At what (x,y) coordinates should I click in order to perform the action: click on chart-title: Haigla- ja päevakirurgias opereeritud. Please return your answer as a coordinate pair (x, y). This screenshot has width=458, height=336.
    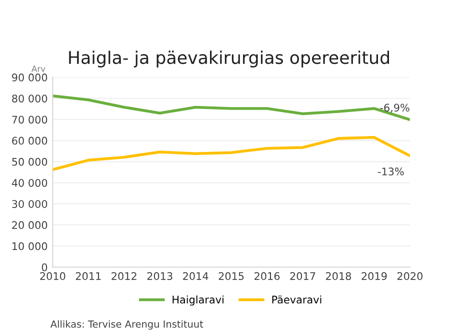
    Looking at the image, I should click on (229, 59).